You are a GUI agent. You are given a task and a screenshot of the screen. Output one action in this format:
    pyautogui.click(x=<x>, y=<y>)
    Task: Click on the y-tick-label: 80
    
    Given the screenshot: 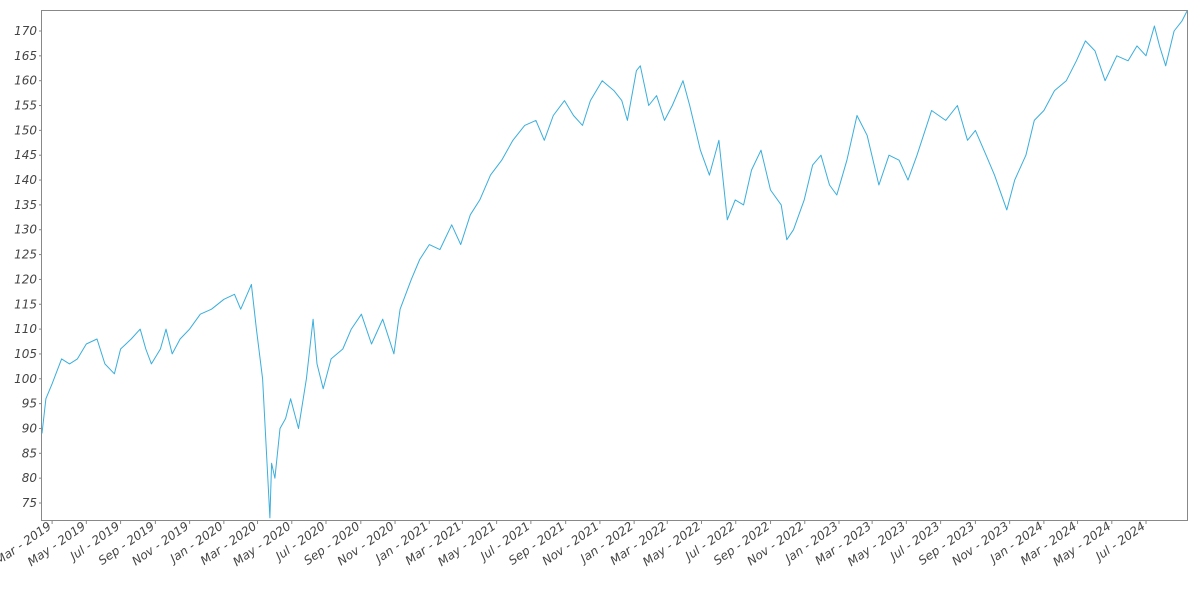 What is the action you would take?
    pyautogui.click(x=30, y=478)
    